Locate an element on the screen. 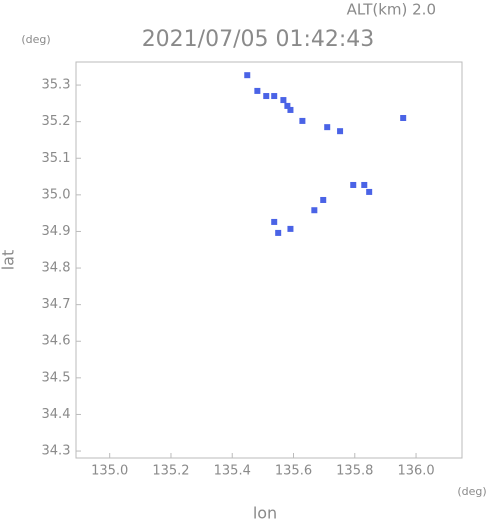  y-tick-label: 34.9 is located at coordinates (56, 231).